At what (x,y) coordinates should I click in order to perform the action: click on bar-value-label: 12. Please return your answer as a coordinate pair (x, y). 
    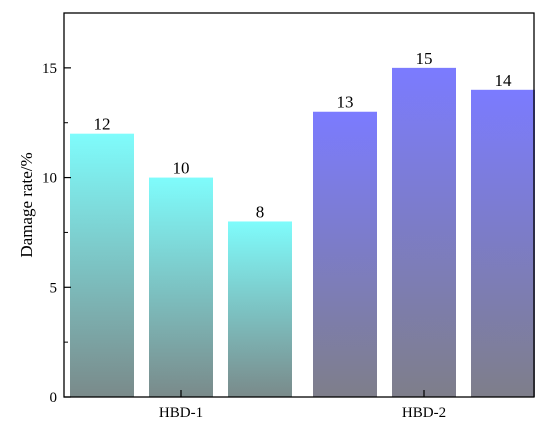
    Looking at the image, I should click on (102, 124).